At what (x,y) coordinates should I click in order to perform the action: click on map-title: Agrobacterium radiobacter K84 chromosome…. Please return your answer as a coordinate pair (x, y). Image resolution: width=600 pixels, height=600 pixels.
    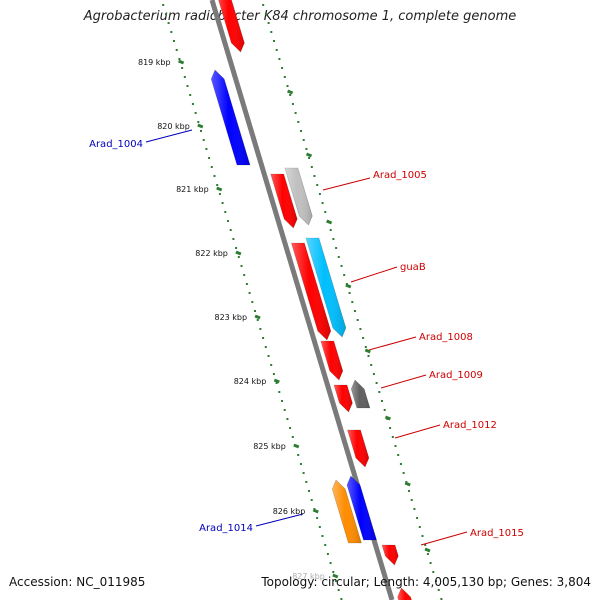
    Looking at the image, I should click on (300, 16).